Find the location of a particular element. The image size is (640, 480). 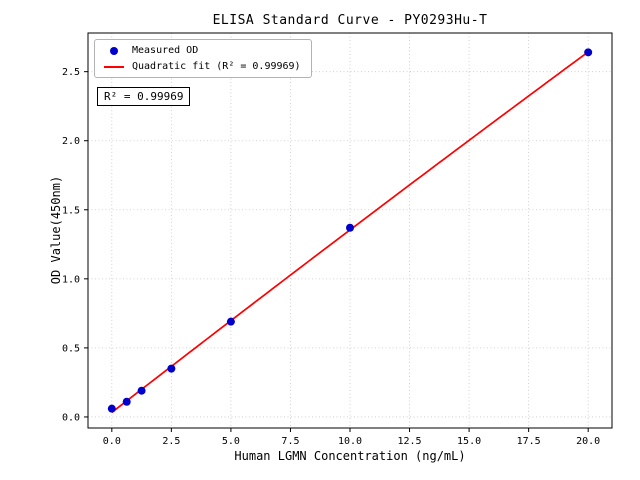

svg-text: 5.0 is located at coordinates (231, 441).